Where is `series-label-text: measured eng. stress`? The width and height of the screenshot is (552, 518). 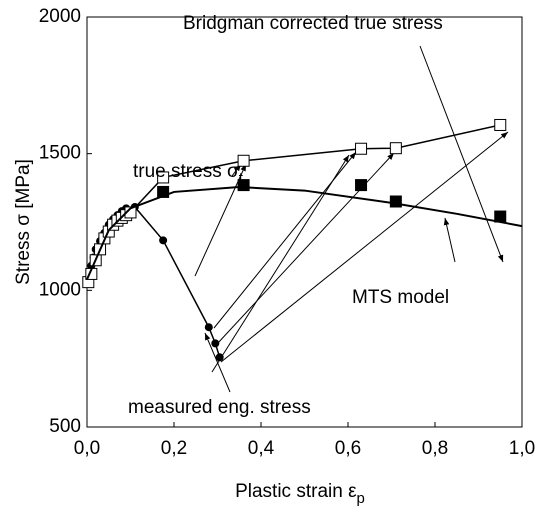 series-label-text: measured eng. stress is located at coordinates (219, 407).